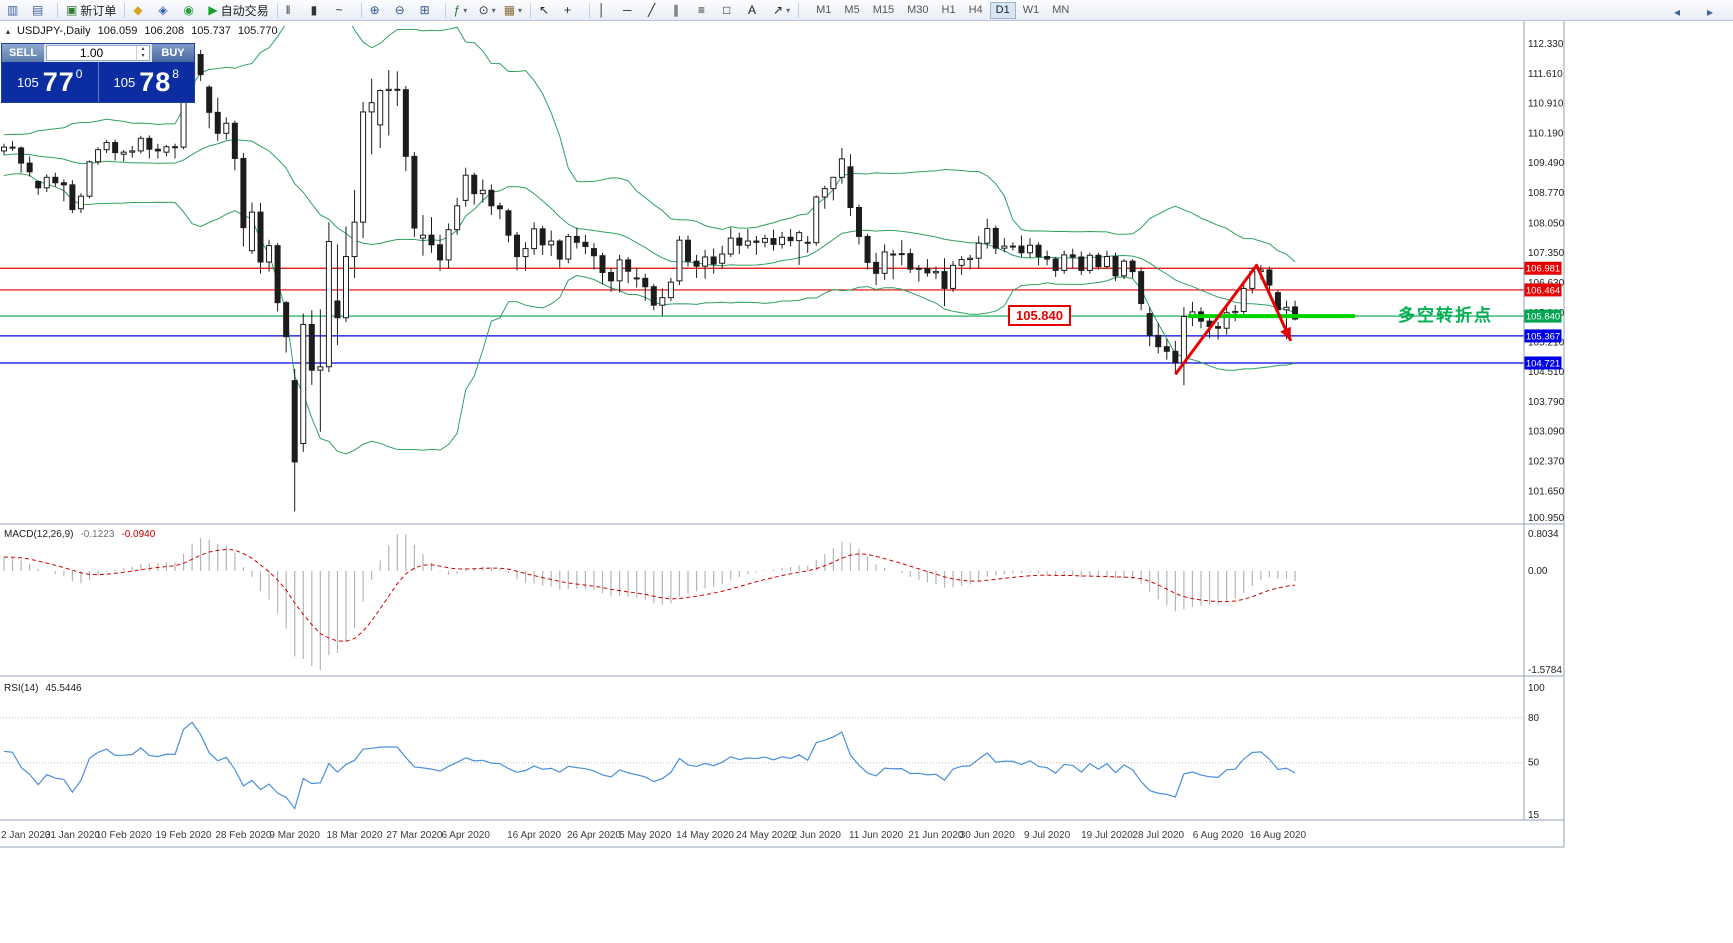 The image size is (1733, 943). What do you see at coordinates (656, 10) in the screenshot?
I see `trendline-icon: ╱` at bounding box center [656, 10].